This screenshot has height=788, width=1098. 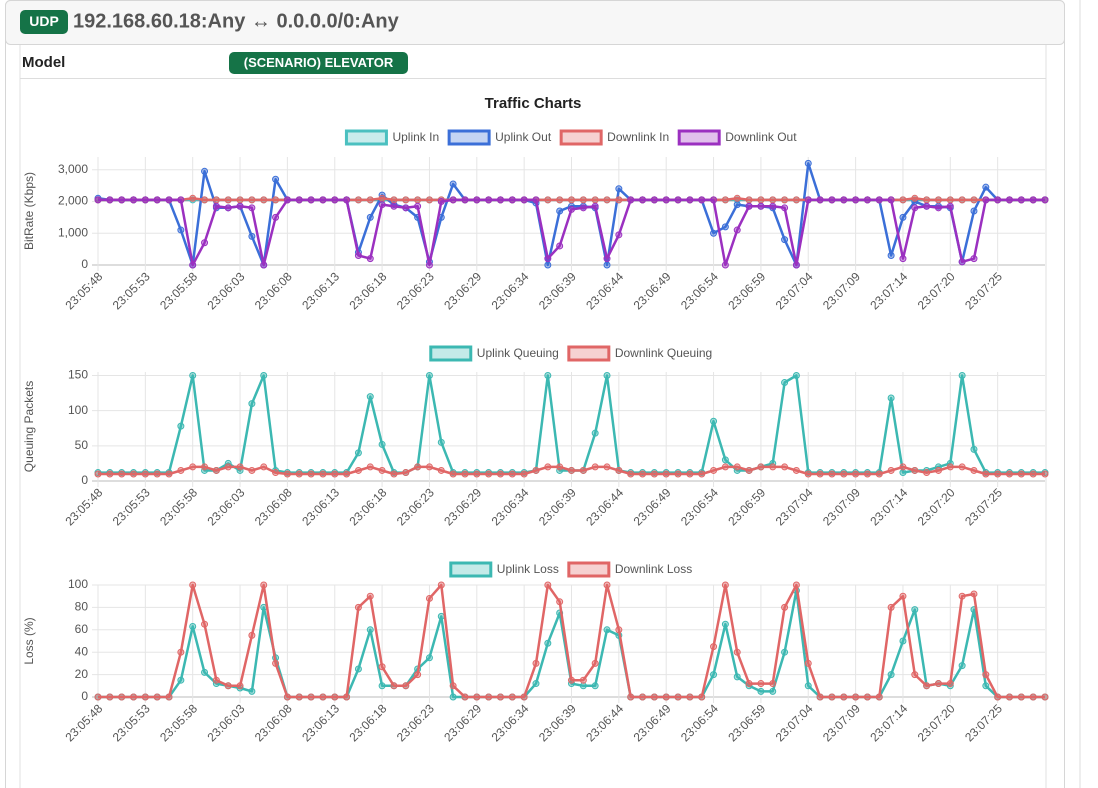 What do you see at coordinates (78, 375) in the screenshot?
I see `y-tick-label: 150` at bounding box center [78, 375].